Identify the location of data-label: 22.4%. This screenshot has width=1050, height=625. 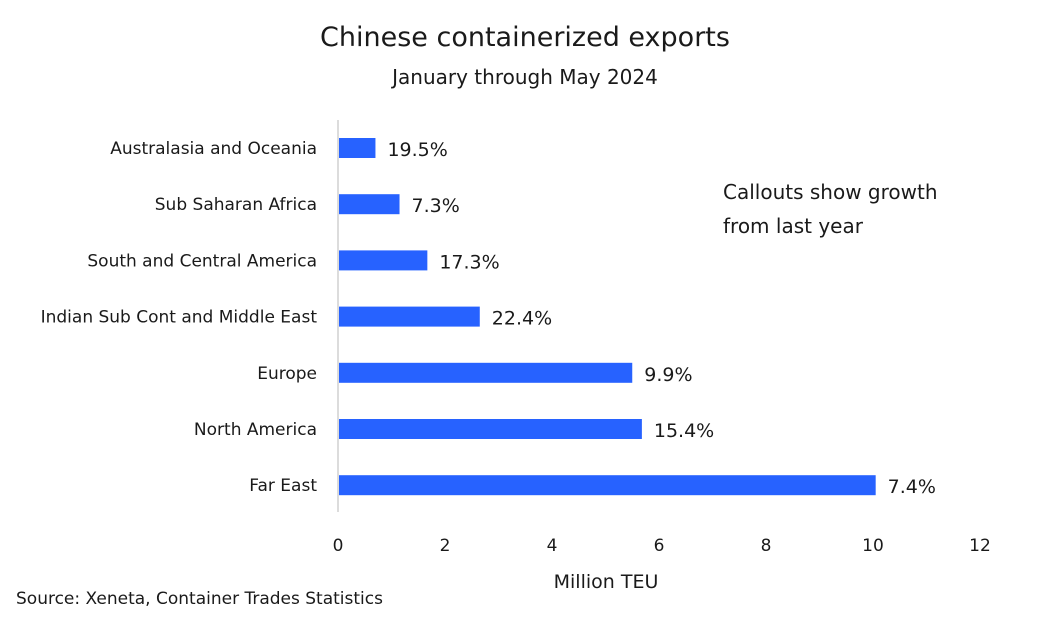
(522, 319).